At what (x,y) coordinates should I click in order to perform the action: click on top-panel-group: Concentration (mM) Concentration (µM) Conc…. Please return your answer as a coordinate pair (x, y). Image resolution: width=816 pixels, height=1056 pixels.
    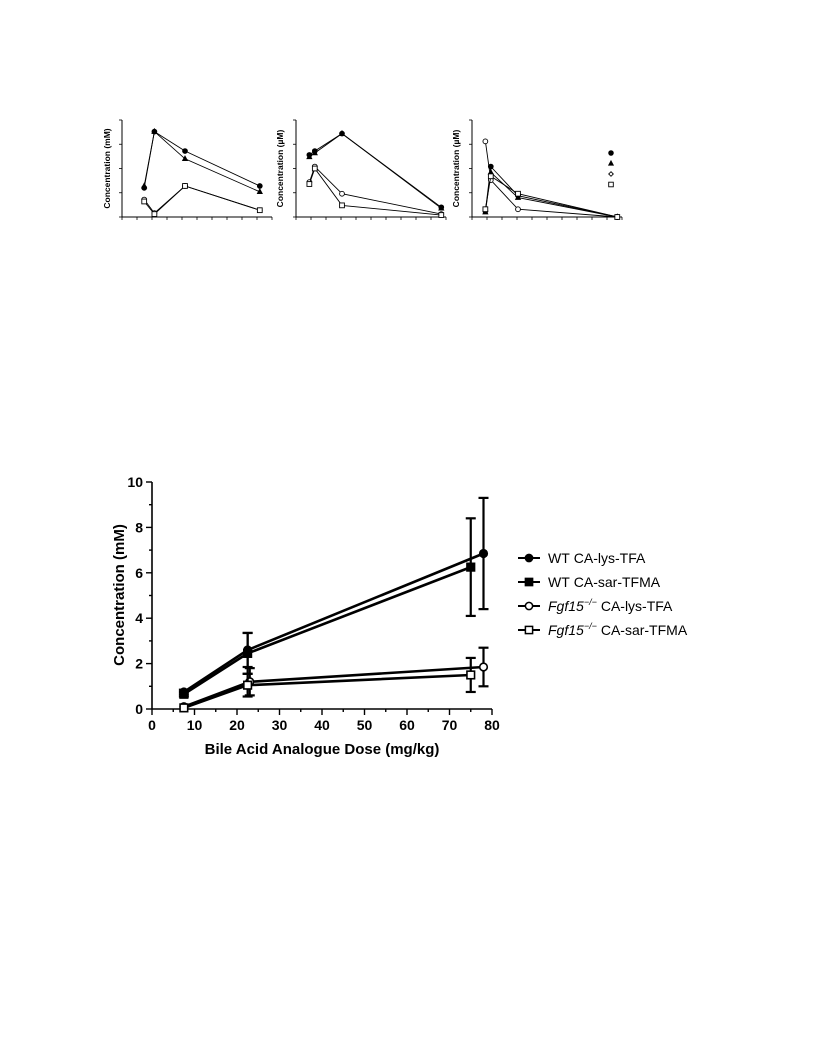
    Looking at the image, I should click on (362, 169).